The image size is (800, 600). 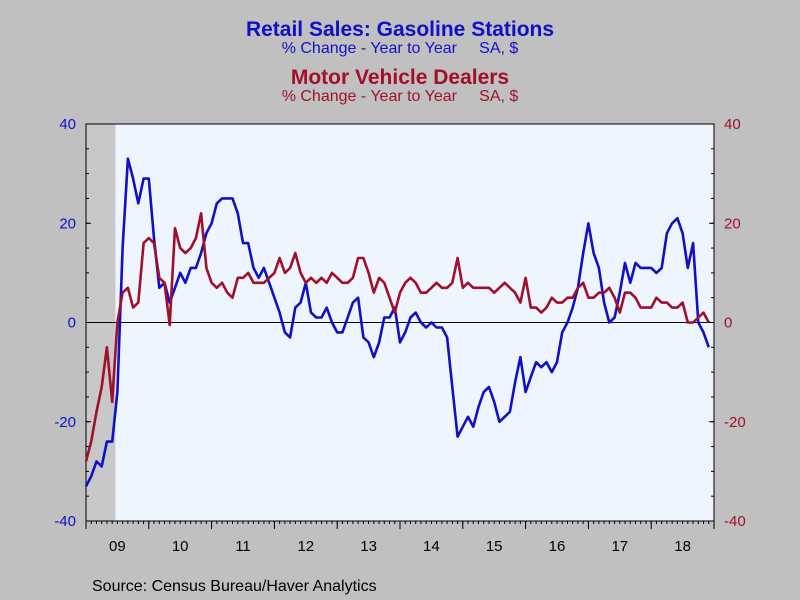 What do you see at coordinates (400, 96) in the screenshot?
I see `chart-subtitle-series2: % Change - Year to Year SA, $` at bounding box center [400, 96].